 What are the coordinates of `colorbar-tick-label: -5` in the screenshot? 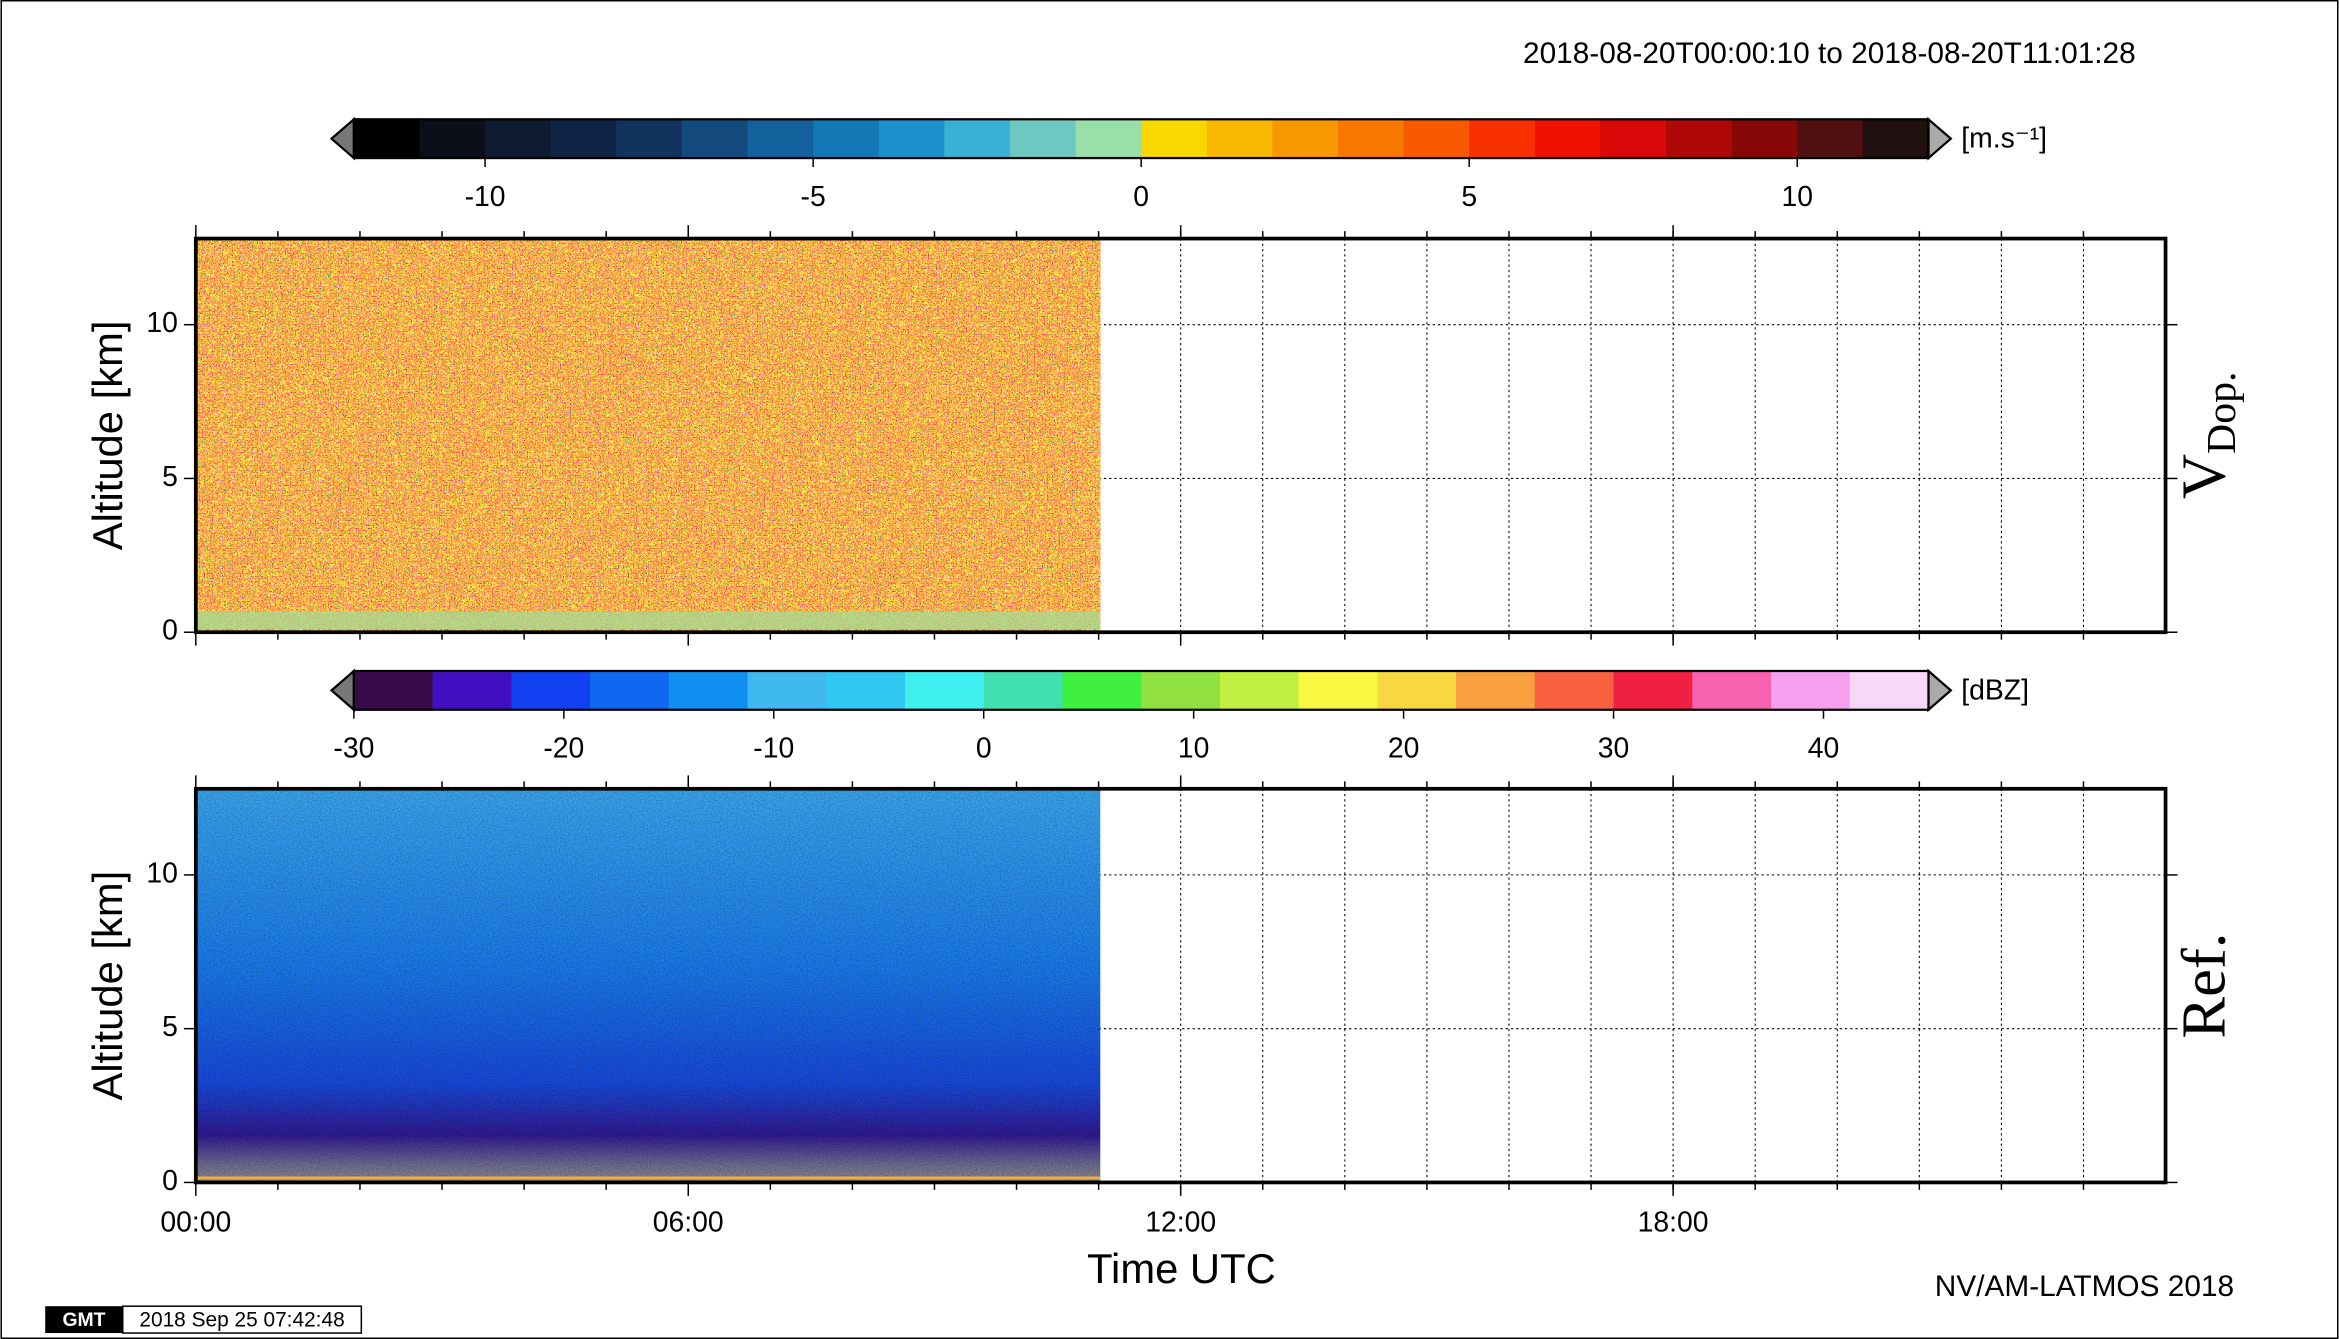 It's located at (813, 197).